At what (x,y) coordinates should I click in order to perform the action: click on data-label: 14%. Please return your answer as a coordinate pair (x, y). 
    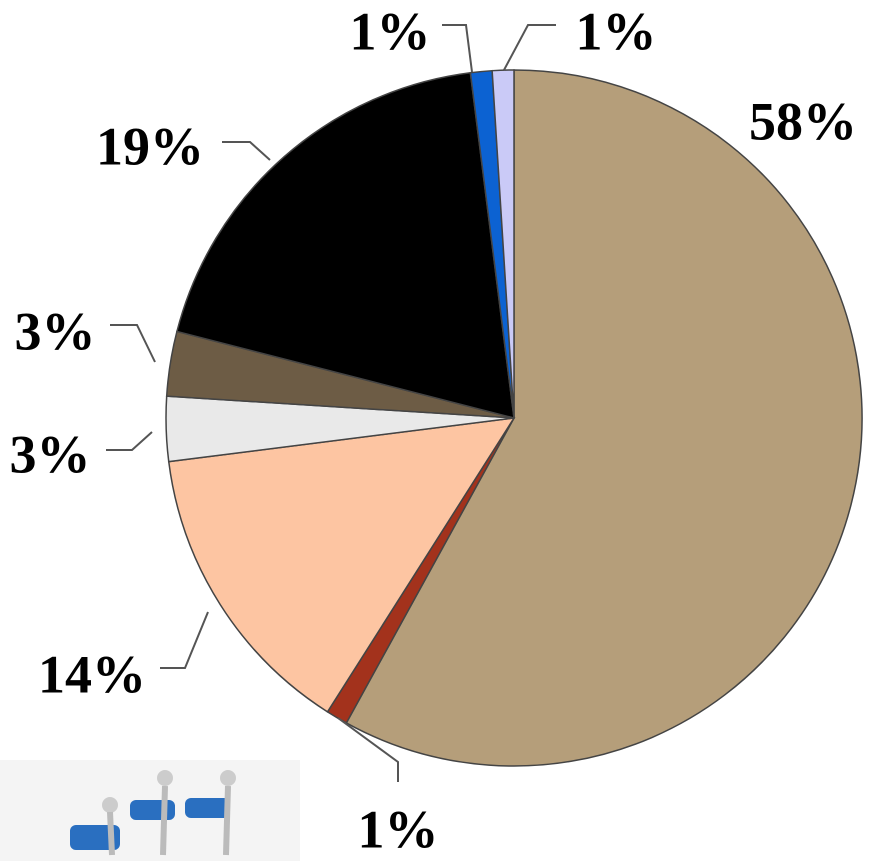
    Looking at the image, I should click on (92, 674).